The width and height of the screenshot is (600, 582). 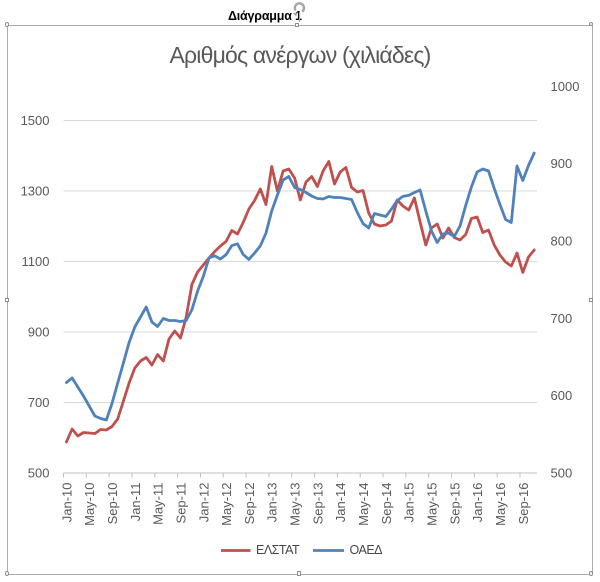 I want to click on svg-text: May-11, so click(x=158, y=504).